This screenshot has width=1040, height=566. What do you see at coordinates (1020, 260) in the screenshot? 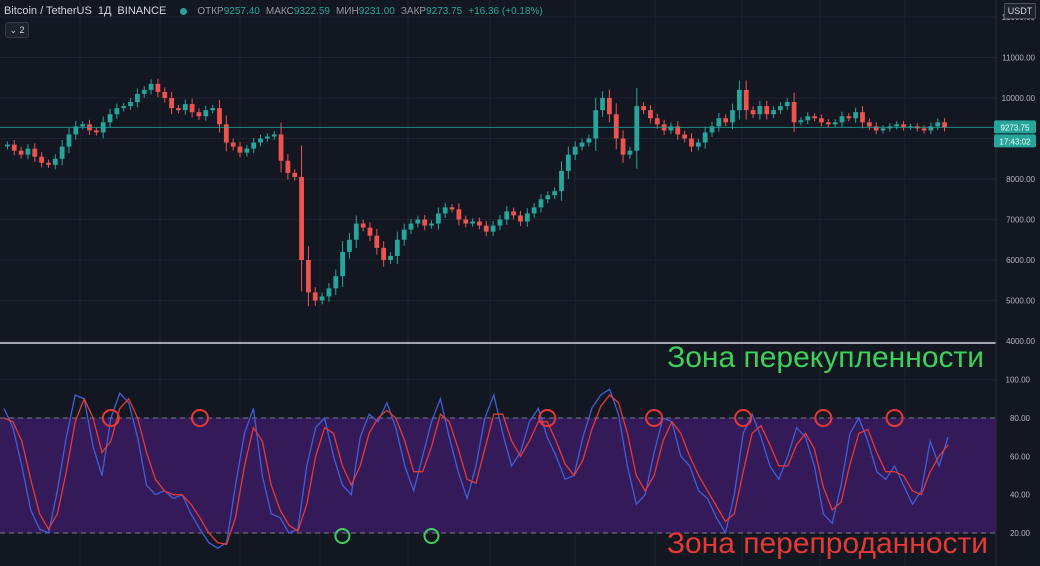
I see `price-tick-label: 6000.00` at bounding box center [1020, 260].